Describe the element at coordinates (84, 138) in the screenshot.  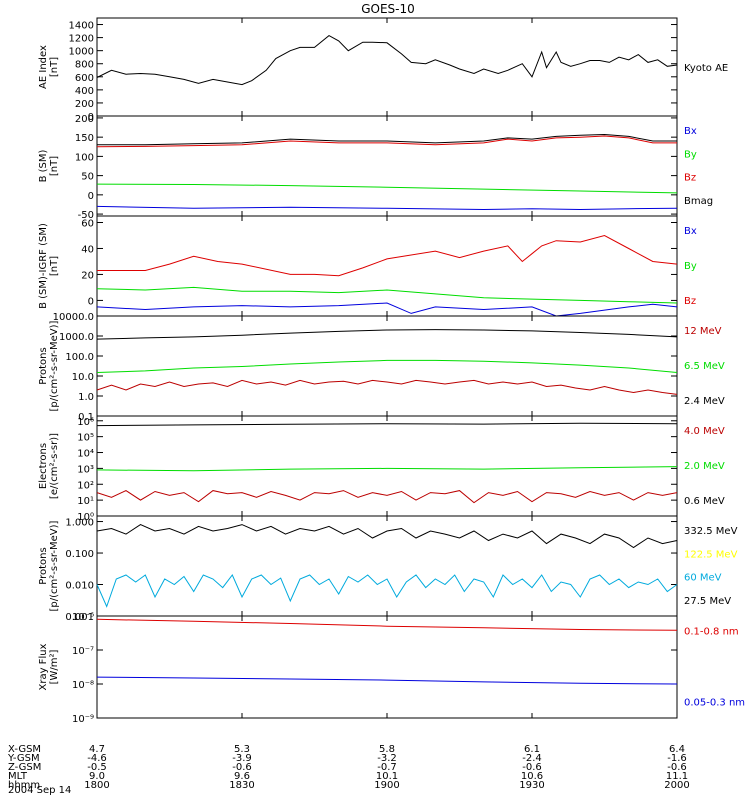
I see `y-tick-label: 150` at that location.